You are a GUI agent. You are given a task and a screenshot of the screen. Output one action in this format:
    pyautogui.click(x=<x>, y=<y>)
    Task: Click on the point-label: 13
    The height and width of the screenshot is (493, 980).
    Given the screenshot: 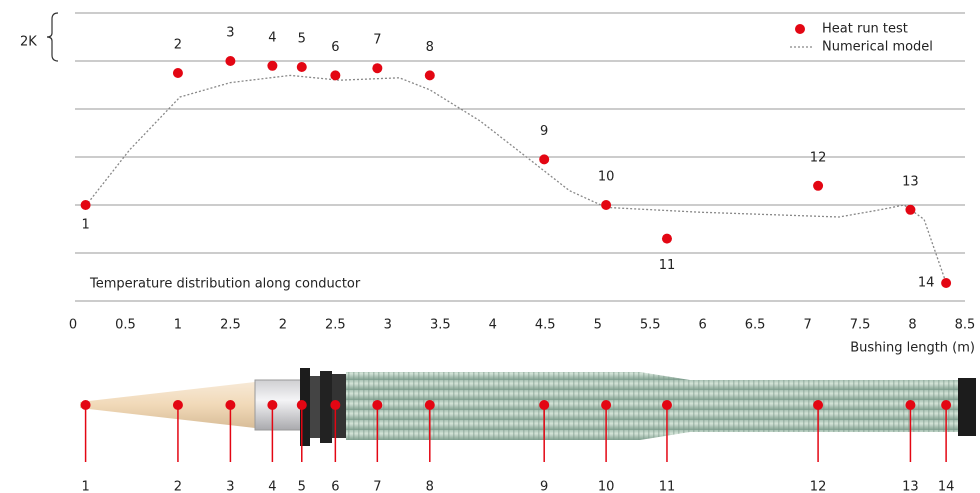 What is the action you would take?
    pyautogui.click(x=910, y=181)
    